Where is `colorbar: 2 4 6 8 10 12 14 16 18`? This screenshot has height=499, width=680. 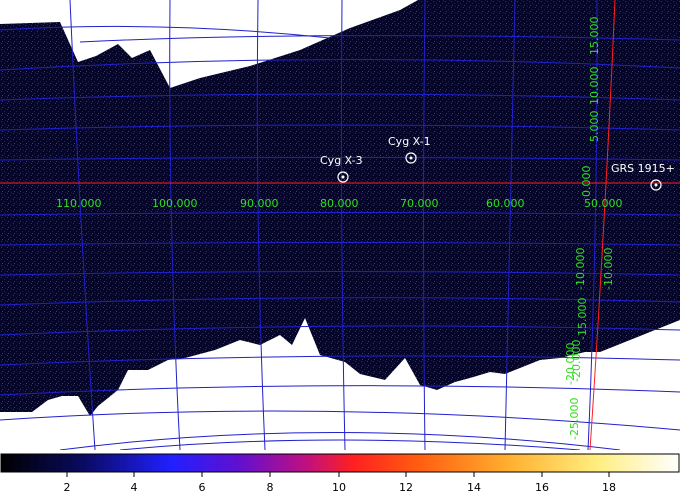 colorbar: 2 4 6 8 10 12 14 16 18 is located at coordinates (340, 475).